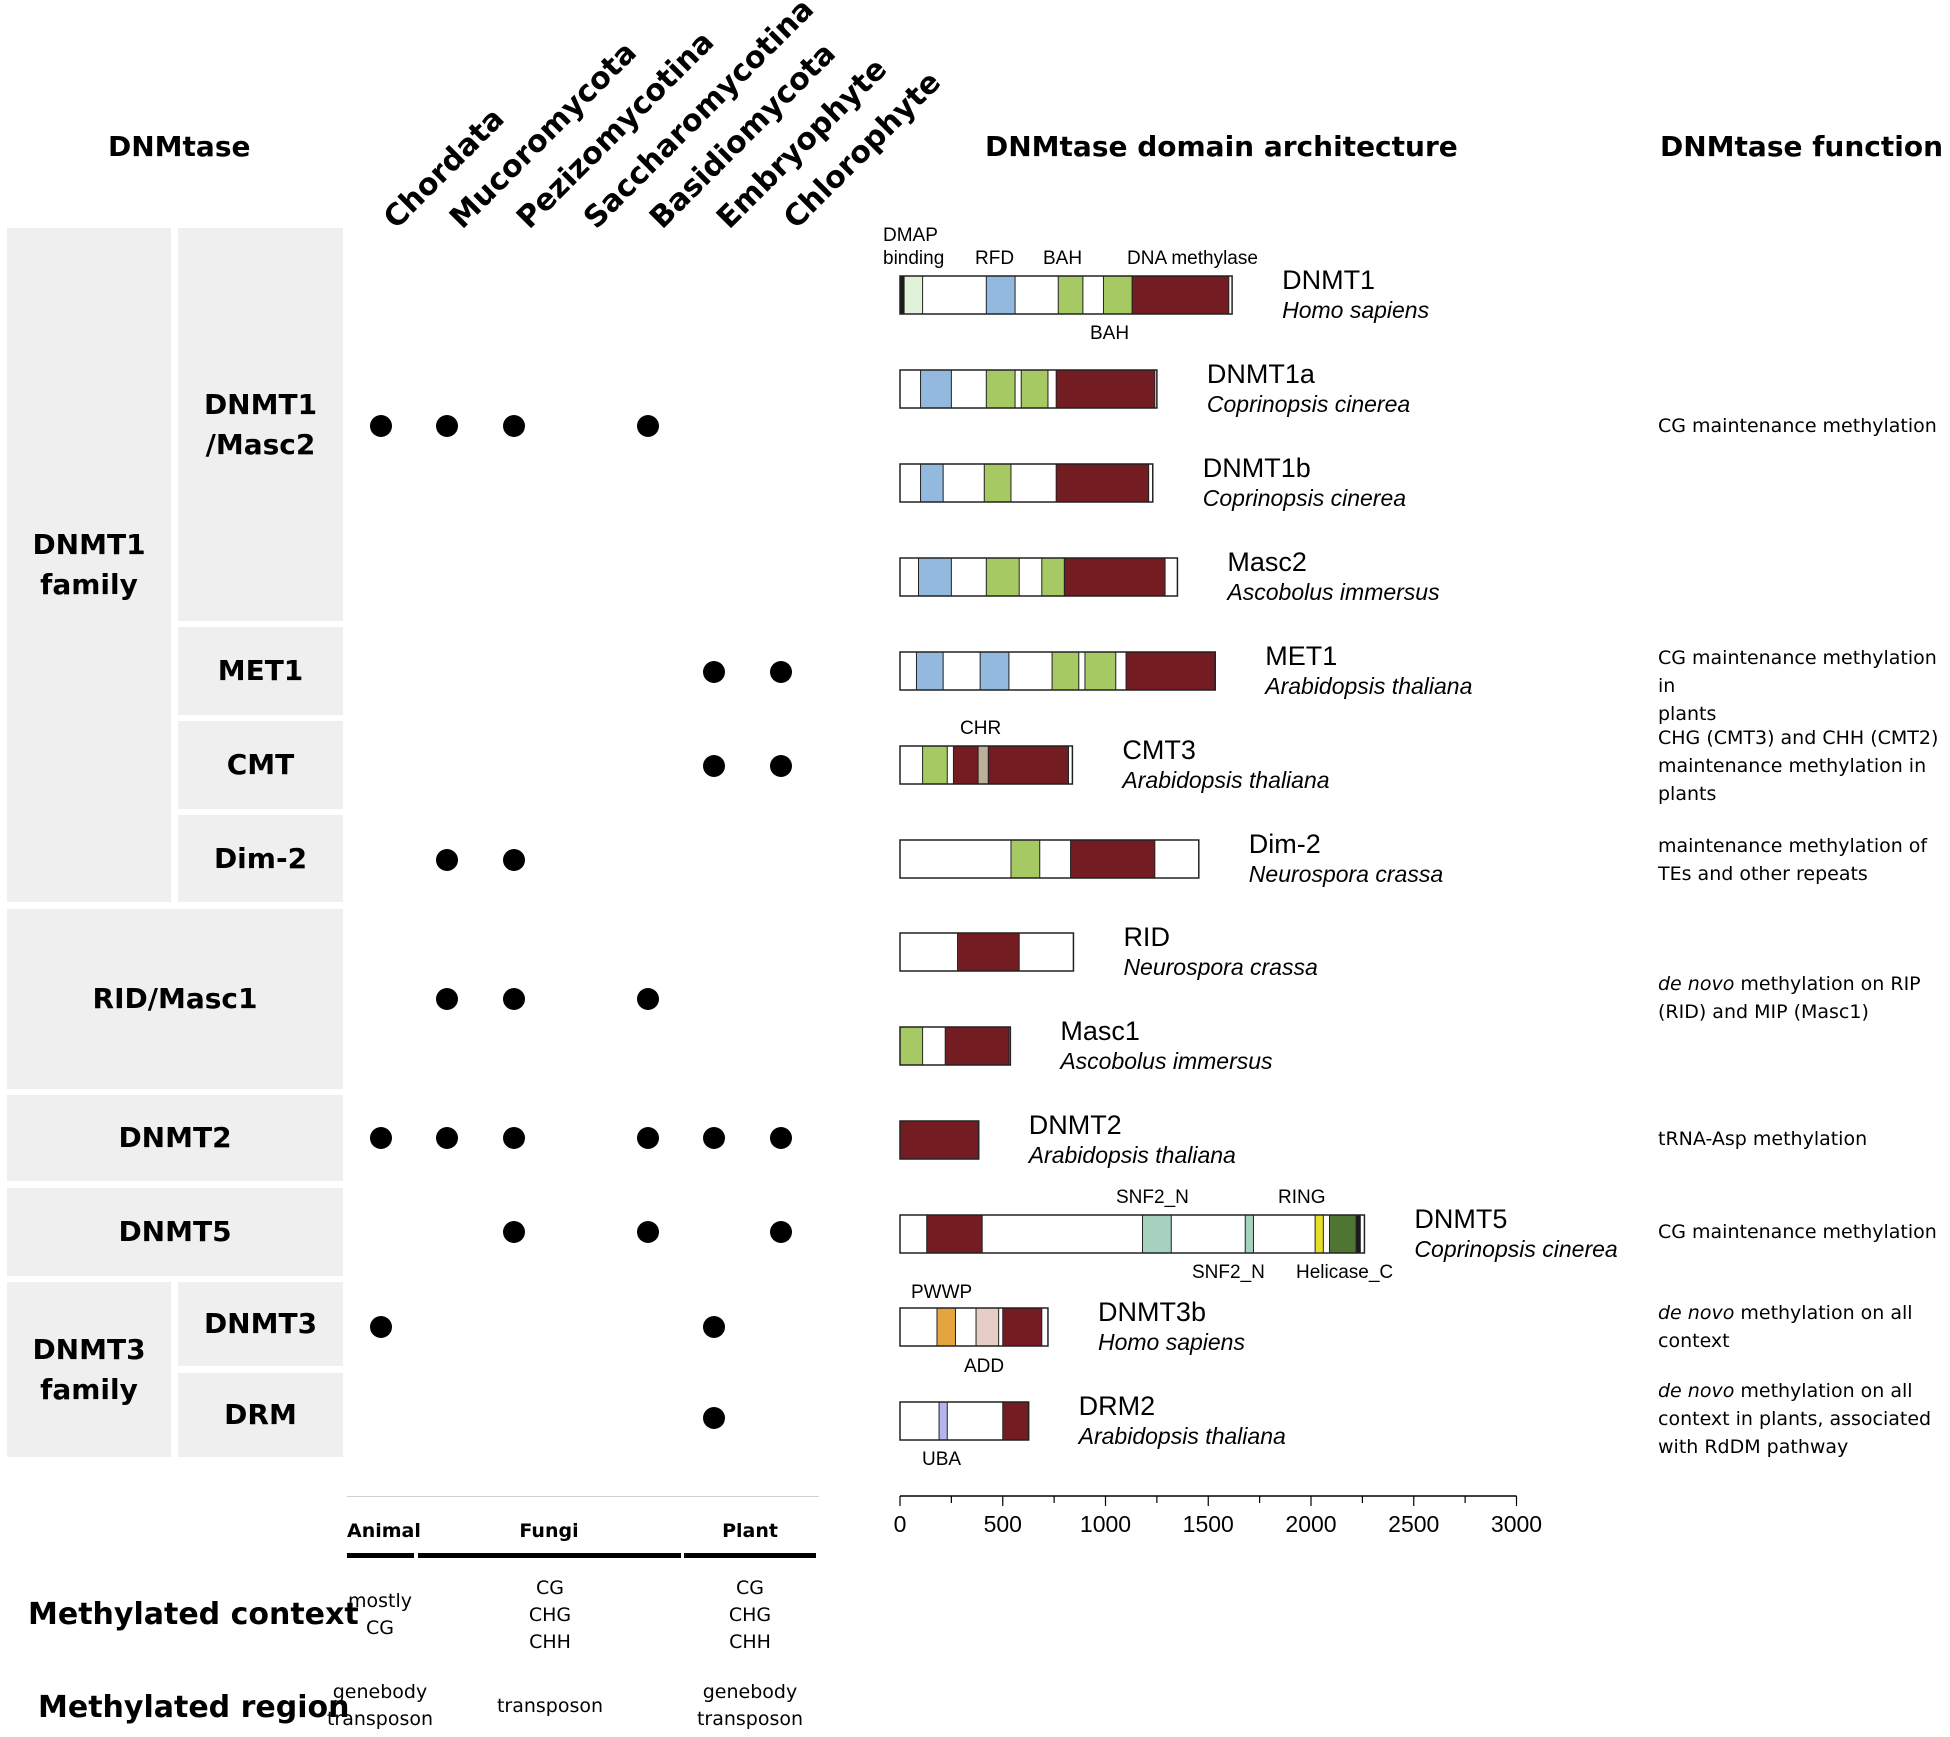  What do you see at coordinates (380, 1628) in the screenshot?
I see `context-animal-line2: CG` at bounding box center [380, 1628].